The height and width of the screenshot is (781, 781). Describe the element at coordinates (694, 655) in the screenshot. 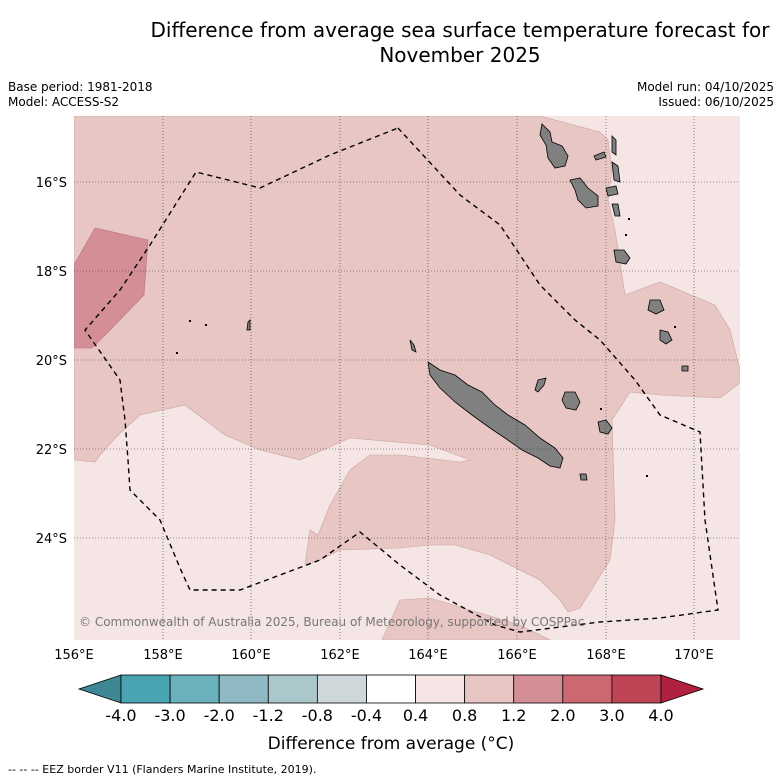

I see `lon-label-170: 170°E` at that location.